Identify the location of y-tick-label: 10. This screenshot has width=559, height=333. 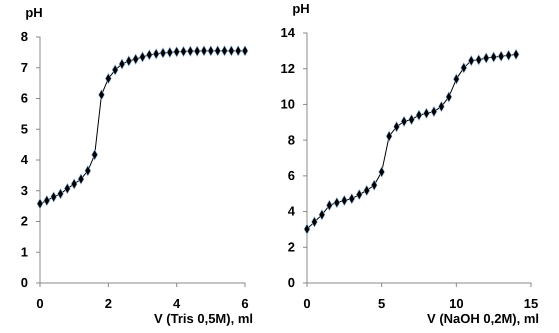
(287, 104).